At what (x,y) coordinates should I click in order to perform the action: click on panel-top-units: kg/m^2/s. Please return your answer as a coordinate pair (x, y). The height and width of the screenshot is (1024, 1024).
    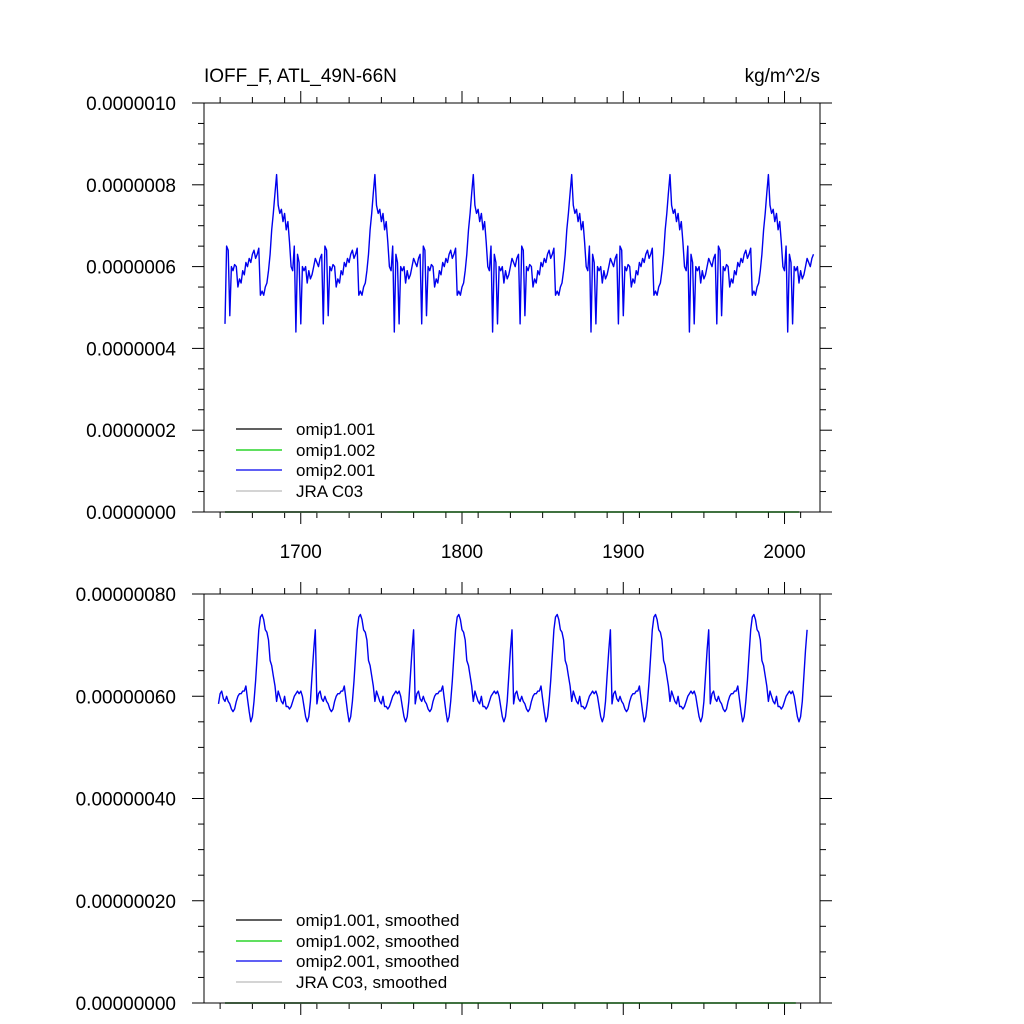
    Looking at the image, I should click on (782, 76).